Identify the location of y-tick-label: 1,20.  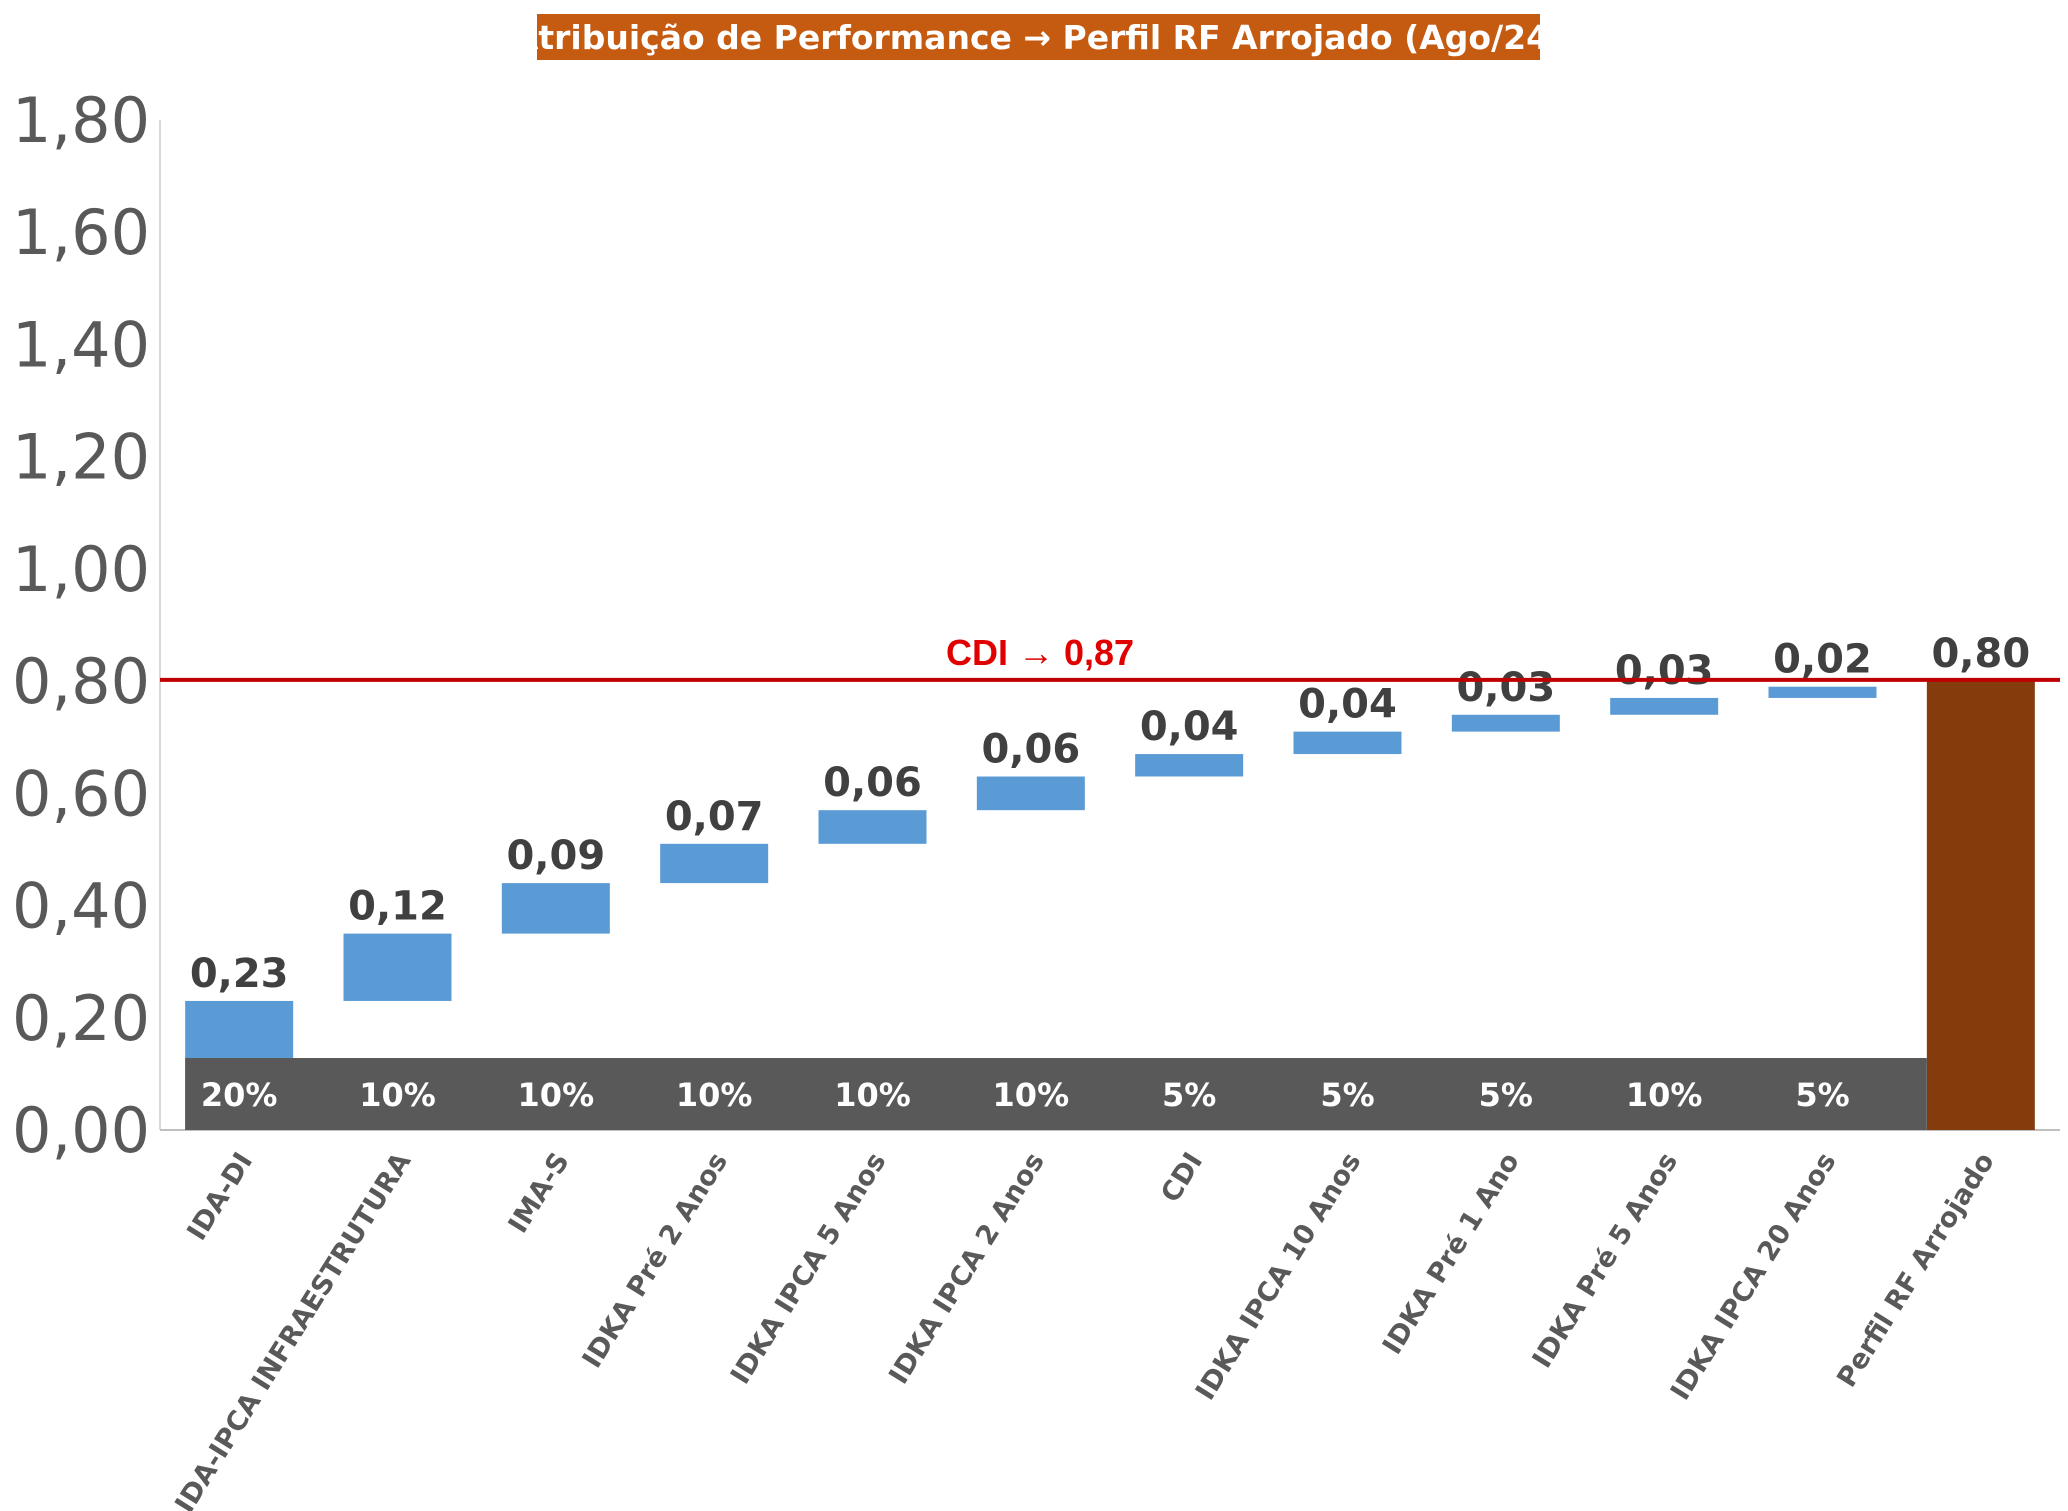
(81, 457).